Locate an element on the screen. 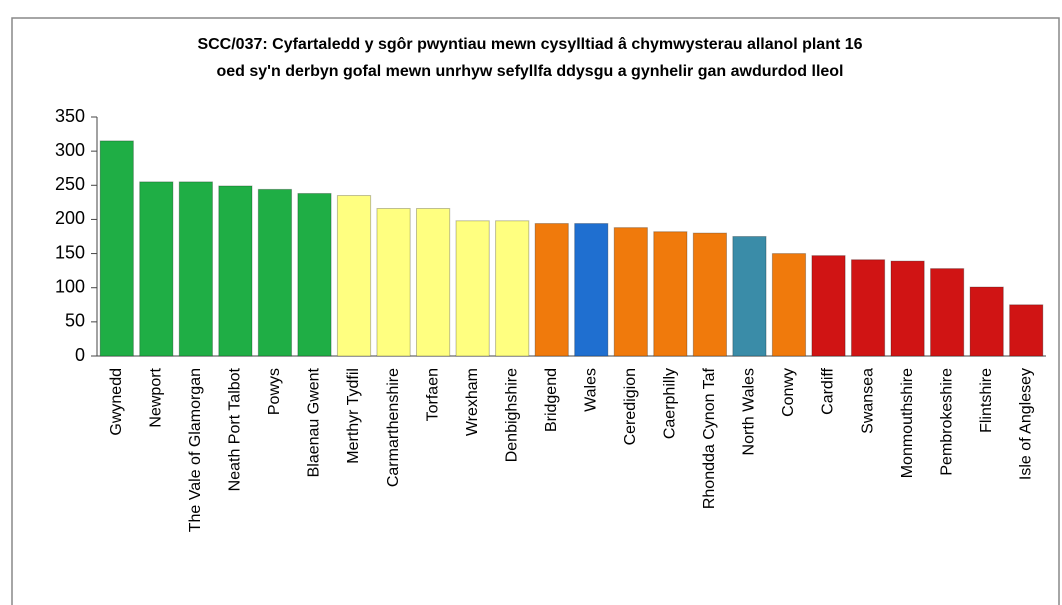  x-tick-label: Neath Port Talbot is located at coordinates (235, 429).